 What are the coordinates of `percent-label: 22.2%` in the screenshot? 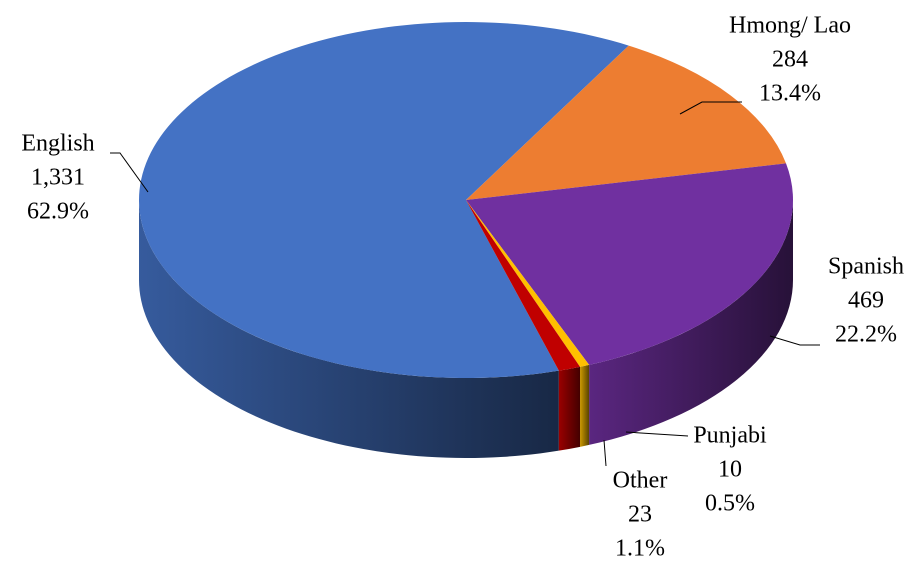 It's located at (866, 335).